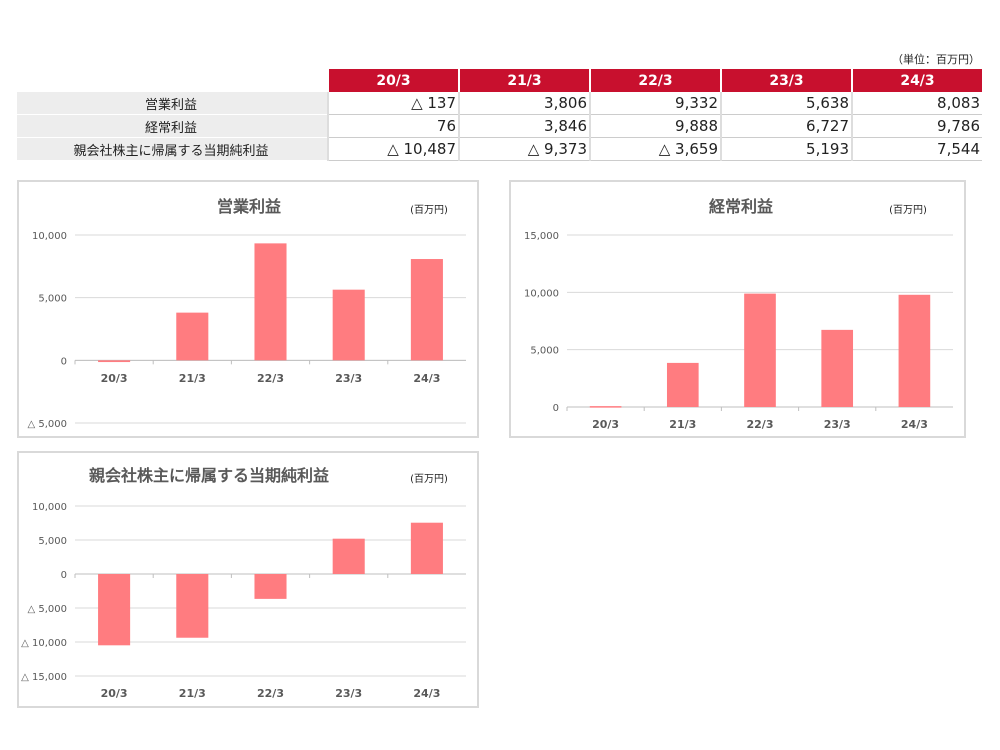  I want to click on row-label: 経常利益, so click(172, 126).